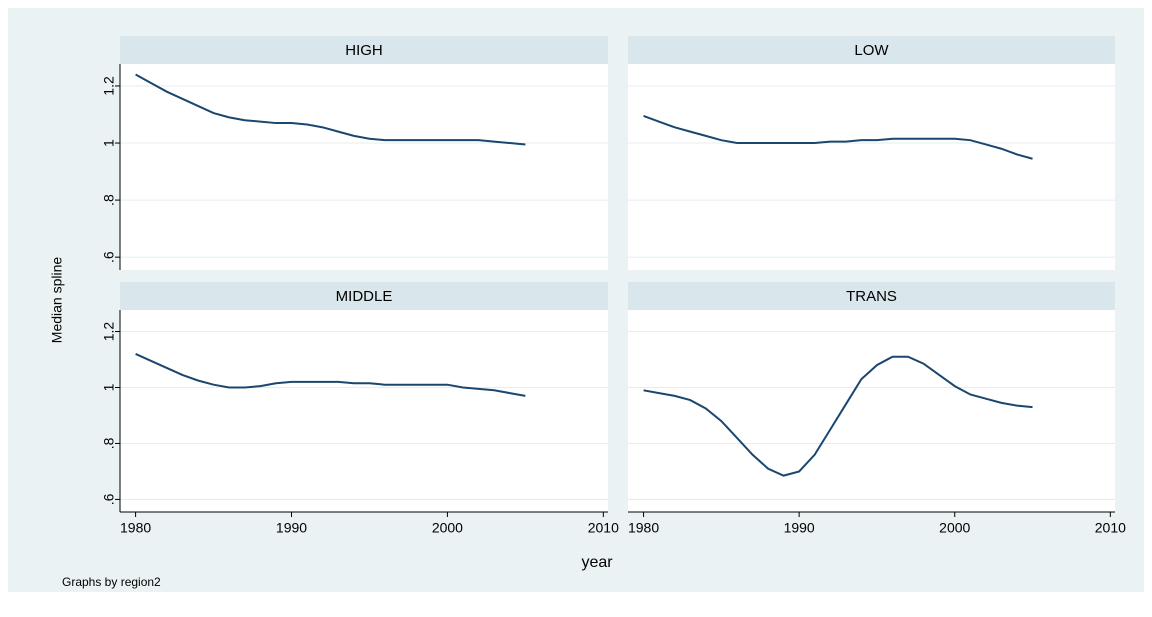 The height and width of the screenshot is (617, 1152). I want to click on x-axis-title: year, so click(597, 562).